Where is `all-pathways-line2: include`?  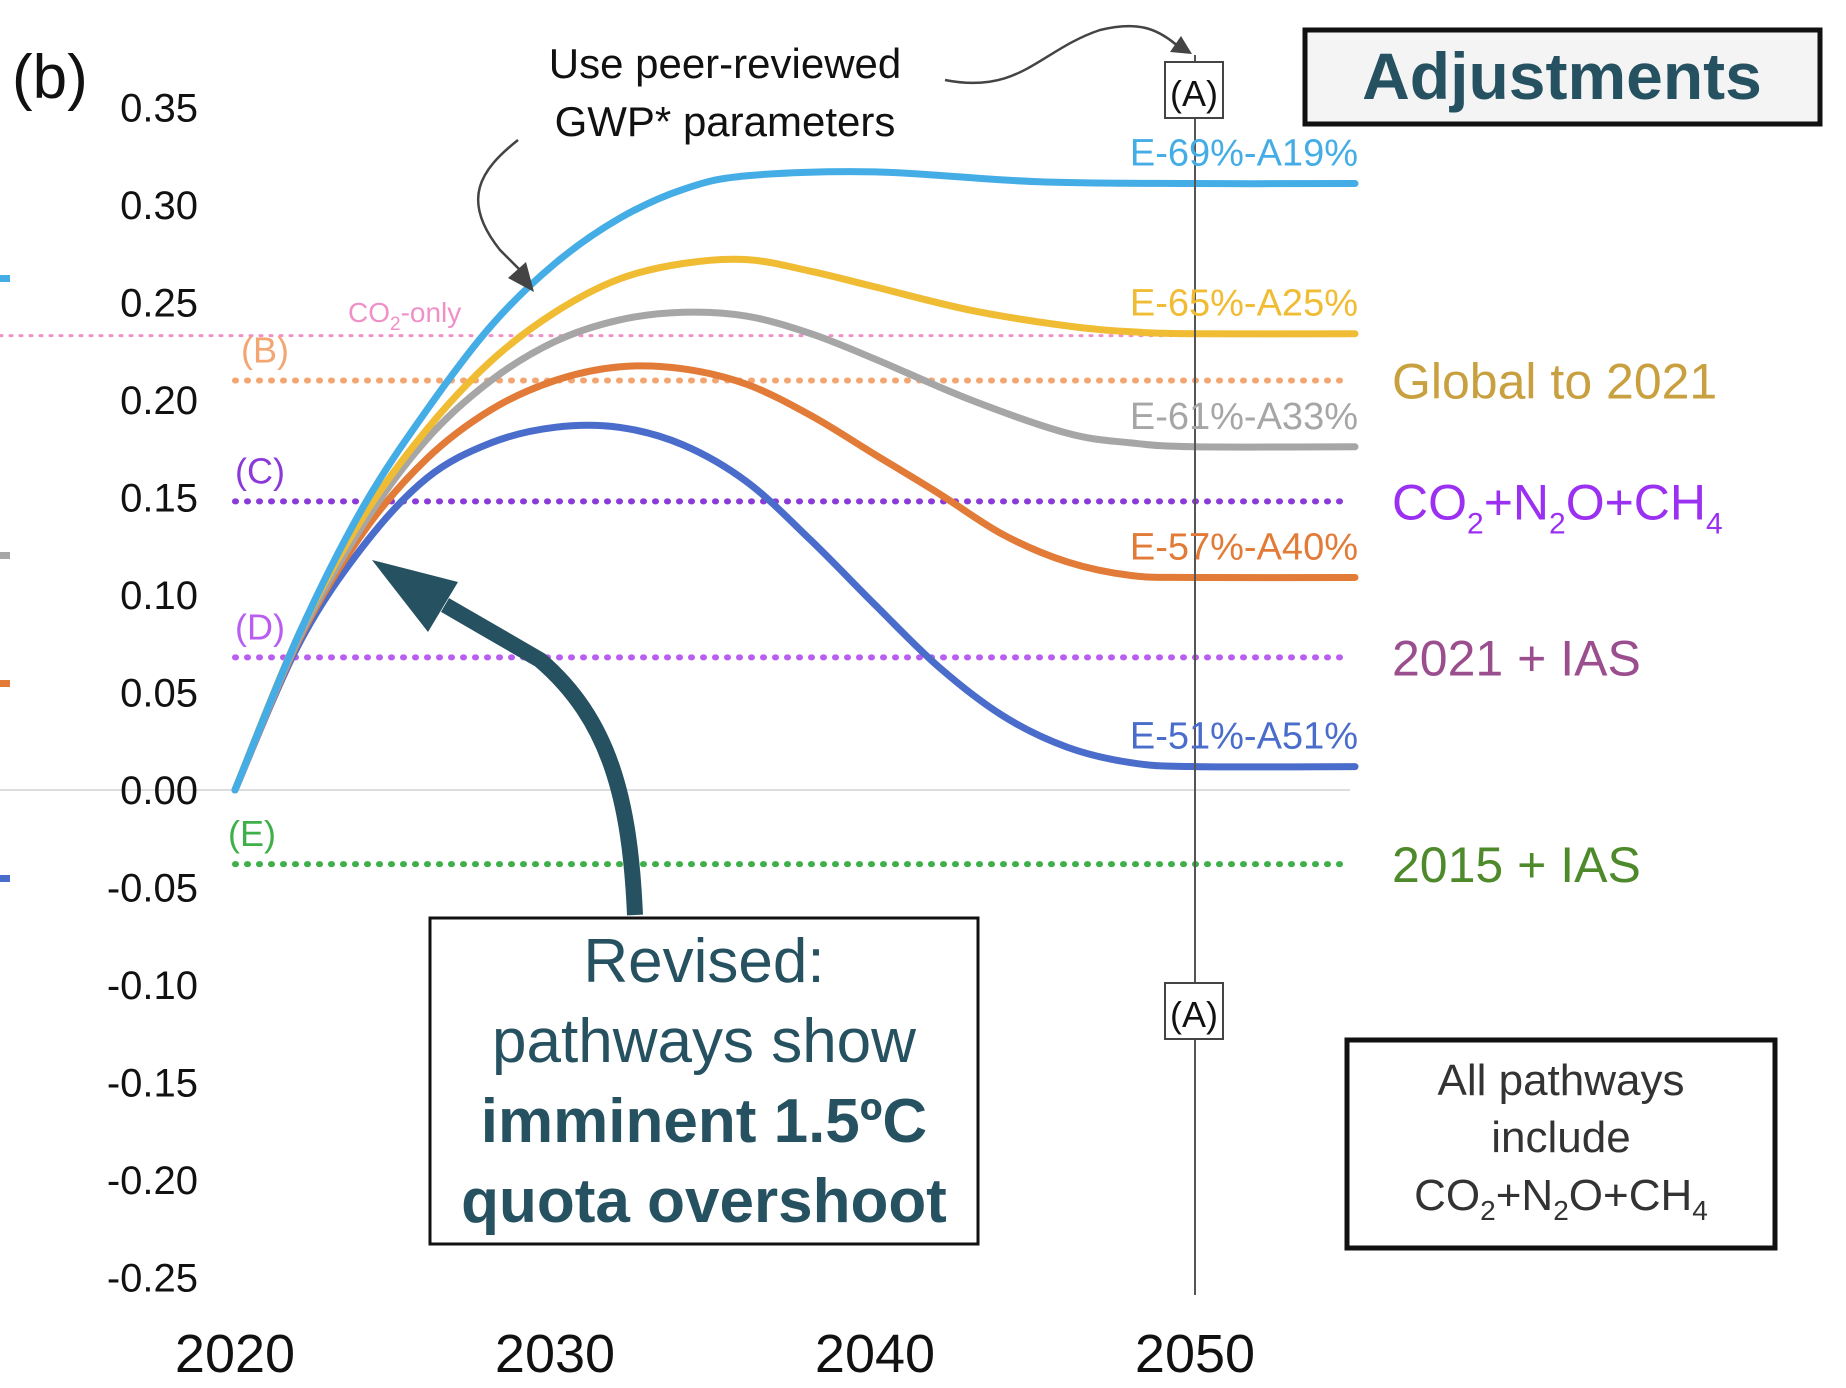 all-pathways-line2: include is located at coordinates (1560, 1137).